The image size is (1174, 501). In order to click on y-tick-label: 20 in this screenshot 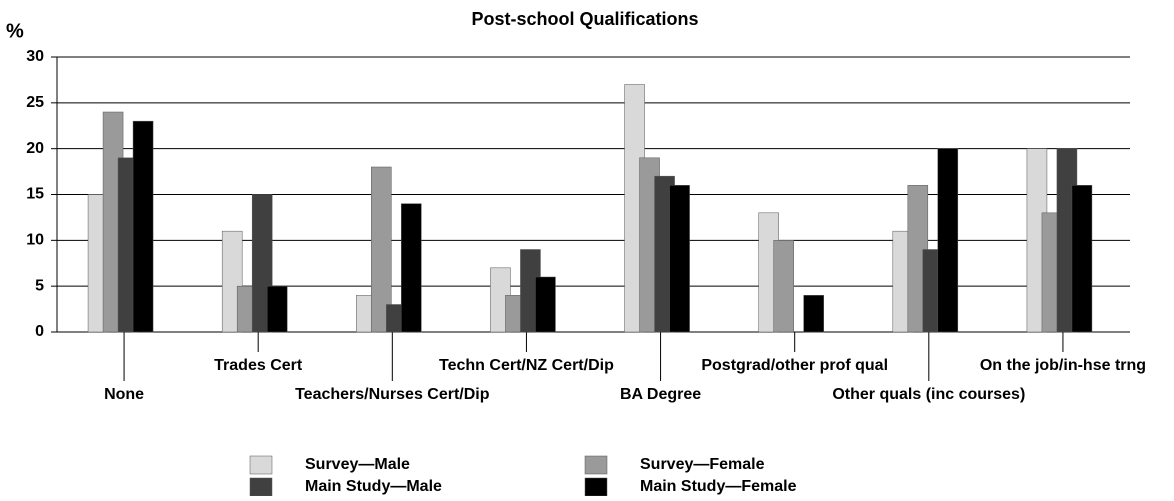, I will do `click(35, 148)`.